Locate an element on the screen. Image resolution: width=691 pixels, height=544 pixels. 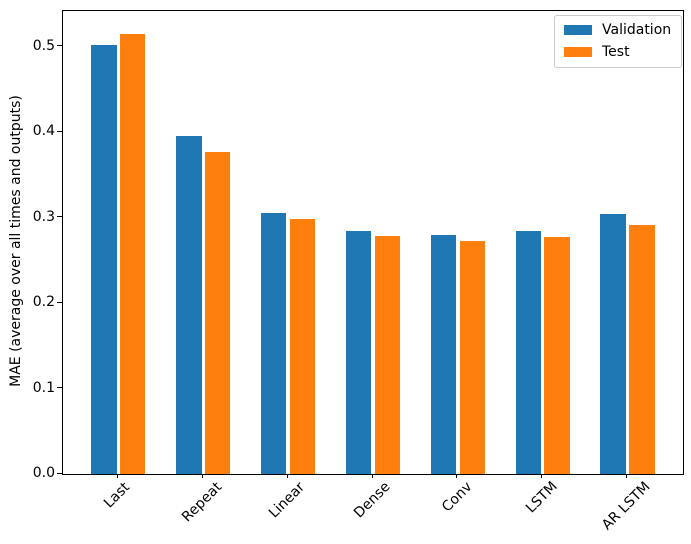
x-tick-label-conv: Conv is located at coordinates (456, 497).